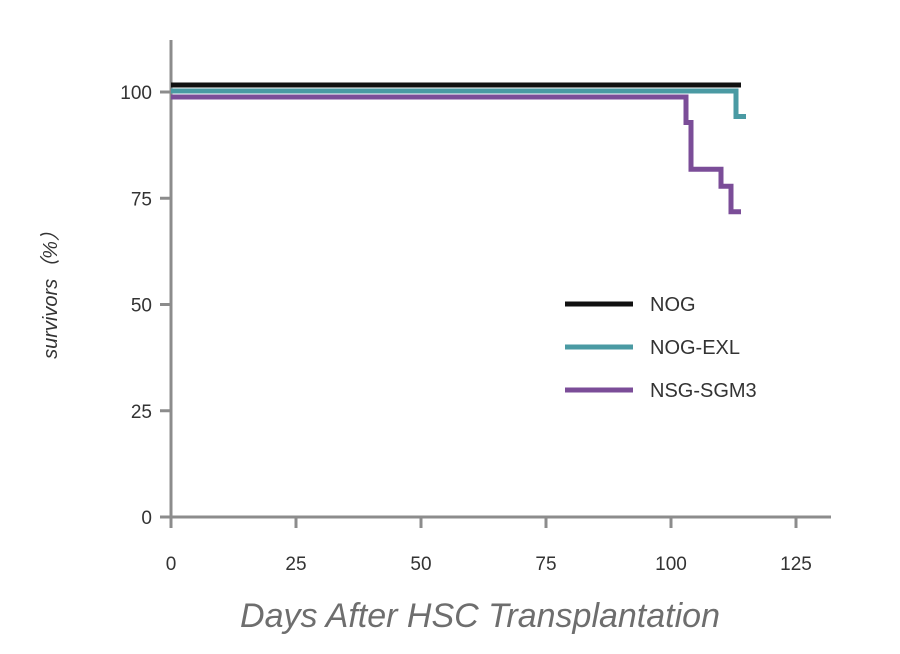 This screenshot has width=900, height=654. I want to click on y-axis-label: survivors（%）, so click(50, 290).